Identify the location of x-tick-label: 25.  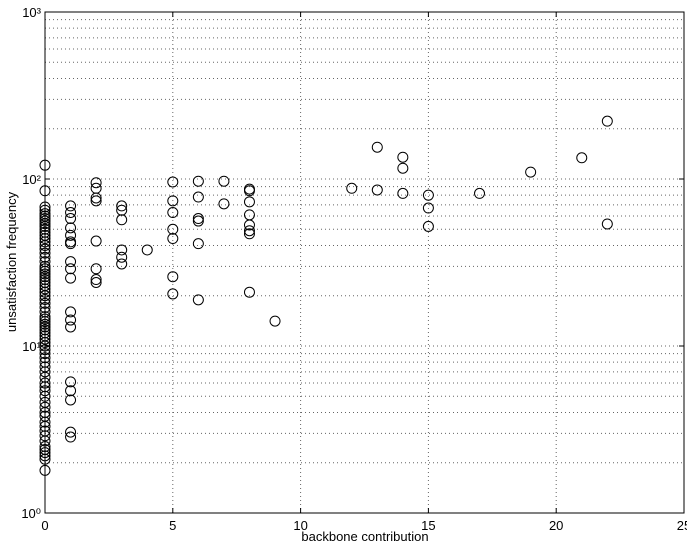
(682, 525).